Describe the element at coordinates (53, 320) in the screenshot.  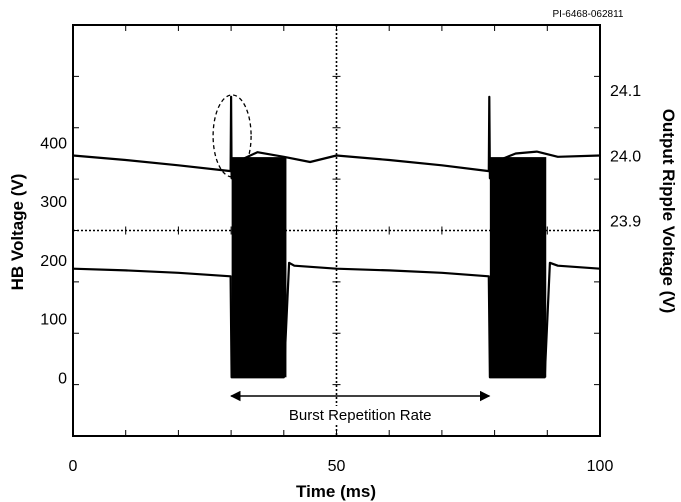
I see `y-left-tick-label: 100` at that location.